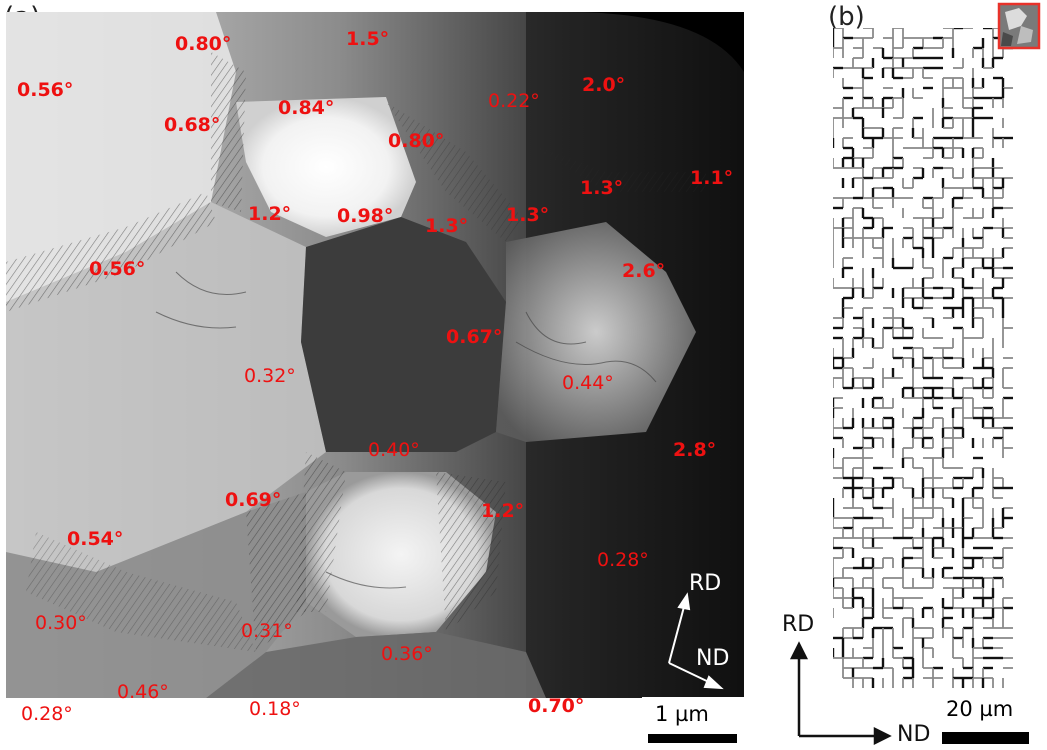 The width and height of the screenshot is (1047, 750). What do you see at coordinates (267, 631) in the screenshot?
I see `misorientation-label: 0.31°` at bounding box center [267, 631].